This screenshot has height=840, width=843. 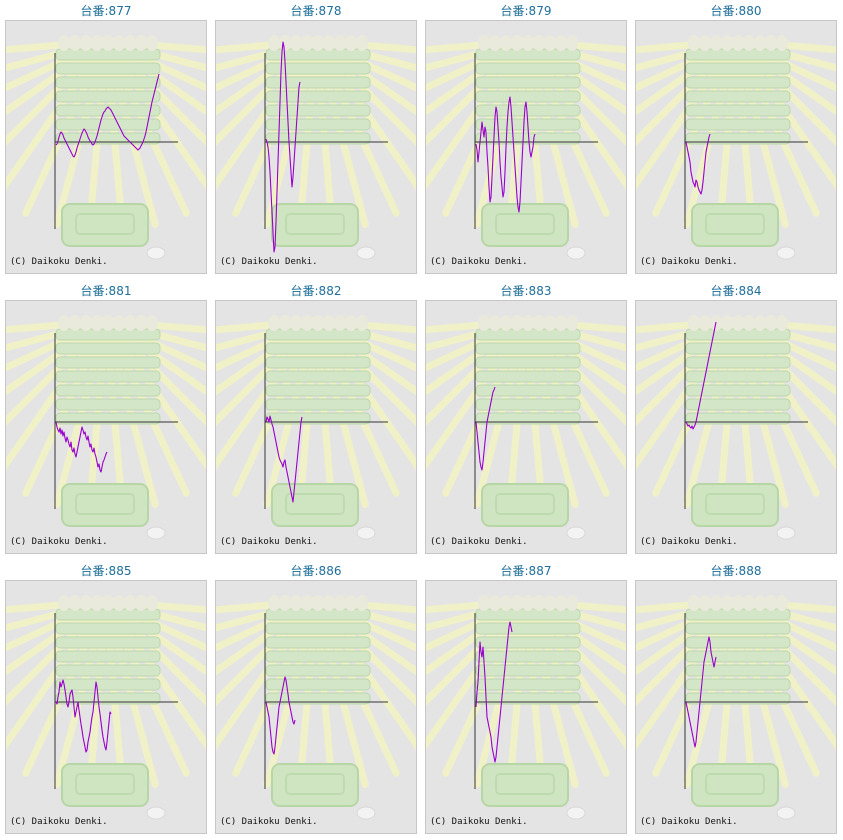 I want to click on machine-number-title: 台番:879, so click(x=526, y=11).